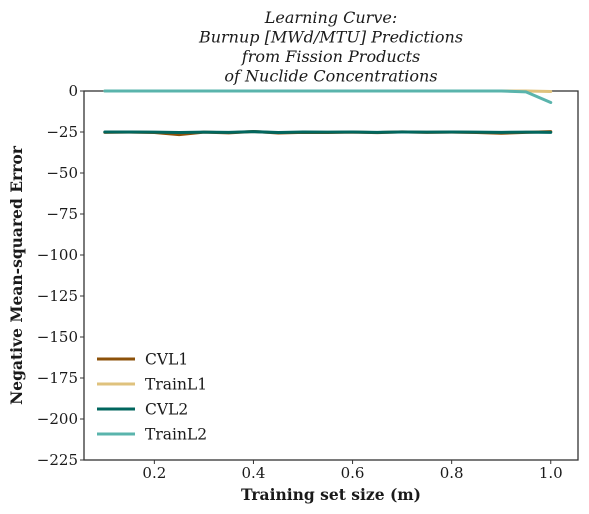 The height and width of the screenshot is (514, 589). I want to click on x-axis-ticks: 0.2 0.4 0.6 0.8 1.0, so click(352, 471).